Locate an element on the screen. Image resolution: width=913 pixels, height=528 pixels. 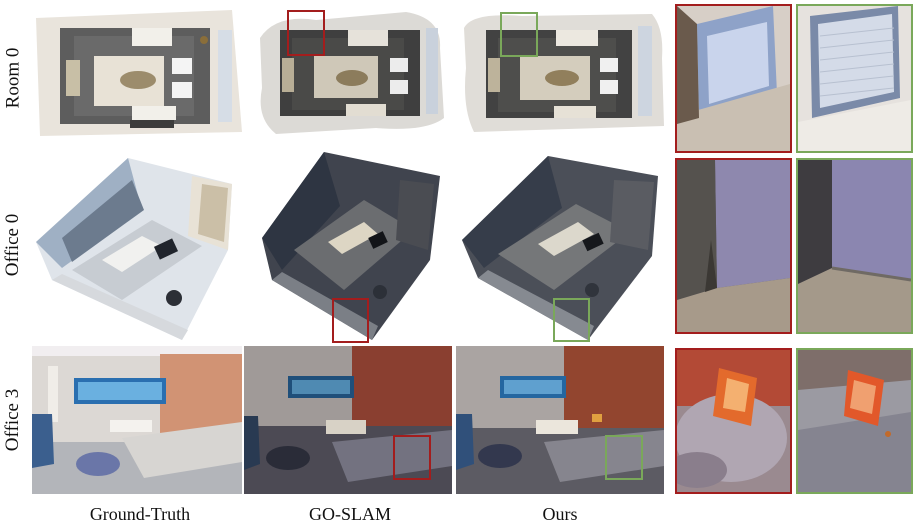
office0-goslam-zoom is located at coordinates (733, 246).